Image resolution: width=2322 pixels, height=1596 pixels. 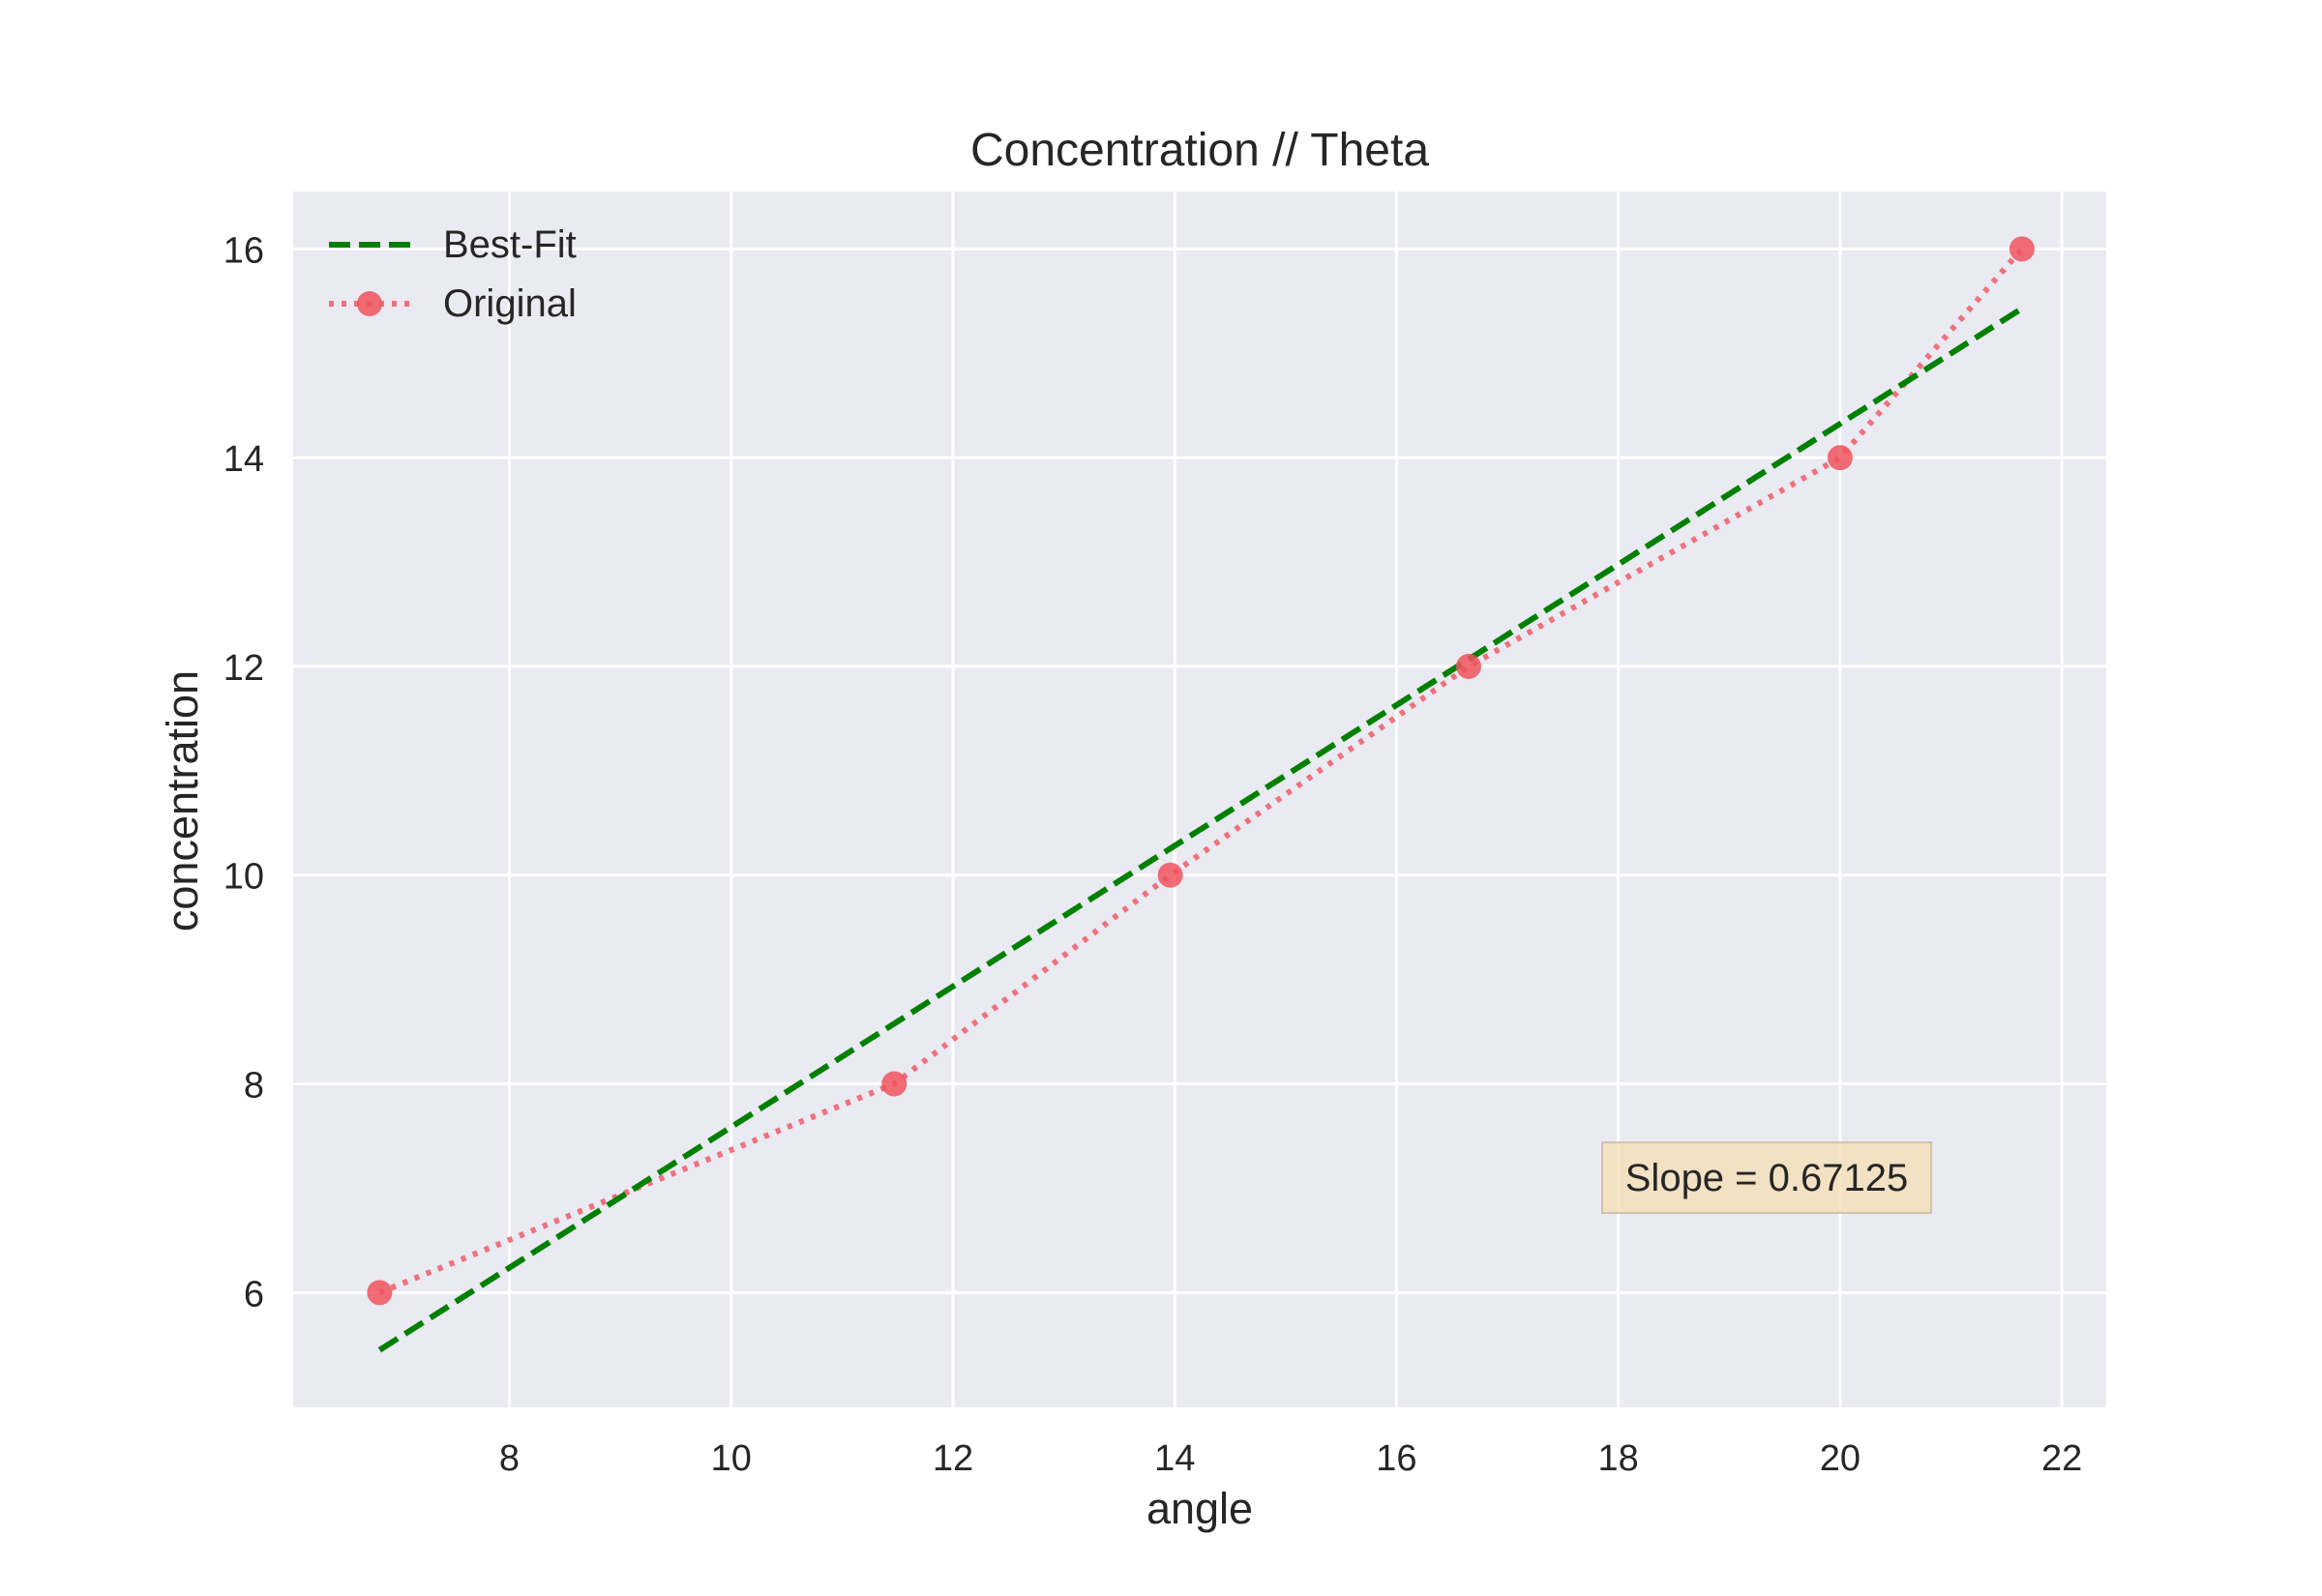 I want to click on y-tick-label: 8, so click(x=254, y=1086).